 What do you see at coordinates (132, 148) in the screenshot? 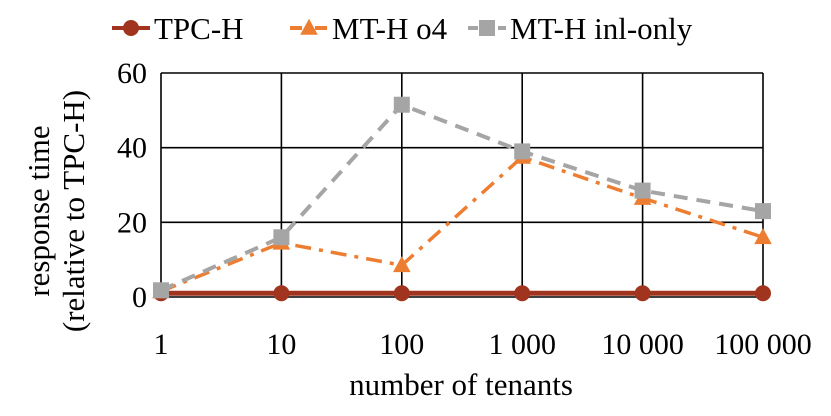
I see `y-tick-label: 40` at bounding box center [132, 148].